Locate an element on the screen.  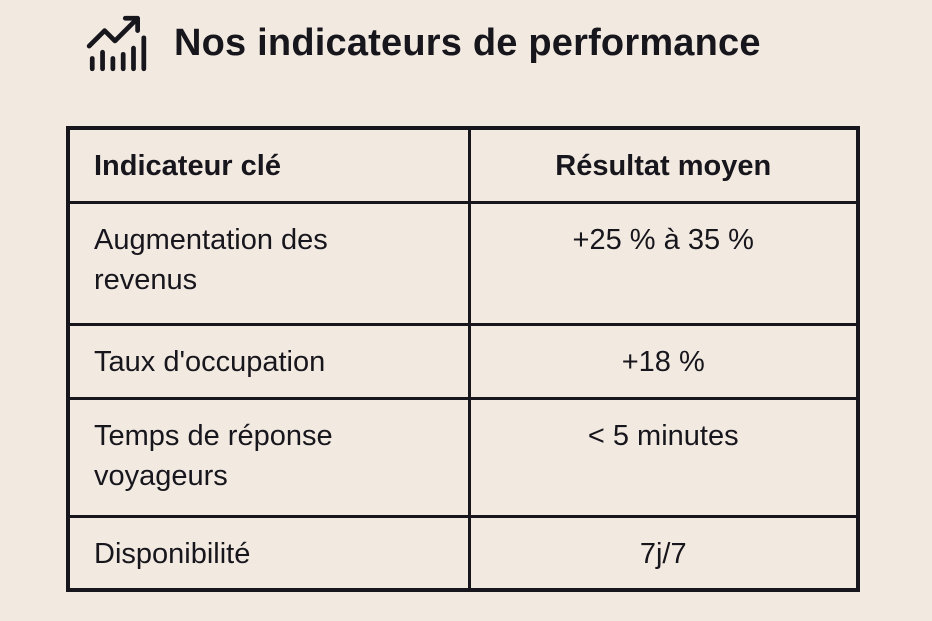
indicator-cell: Temps de réponse voyageurs is located at coordinates (268, 457).